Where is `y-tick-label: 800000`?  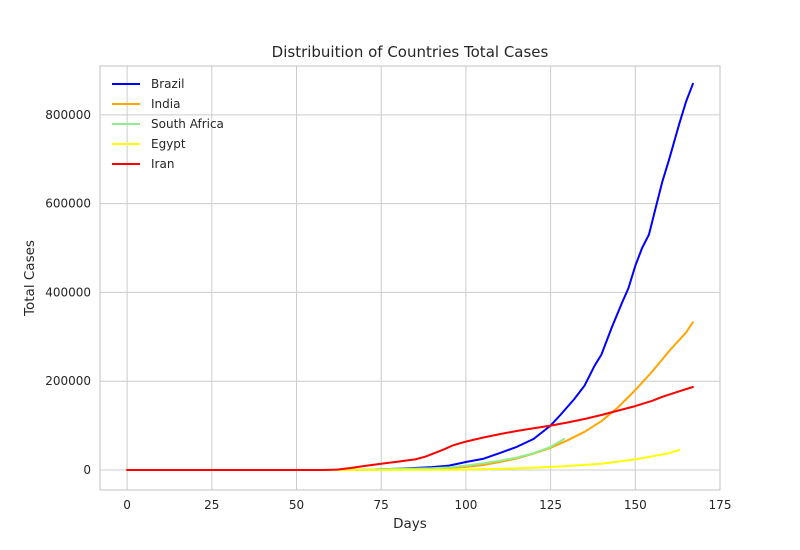
y-tick-label: 800000 is located at coordinates (68, 115).